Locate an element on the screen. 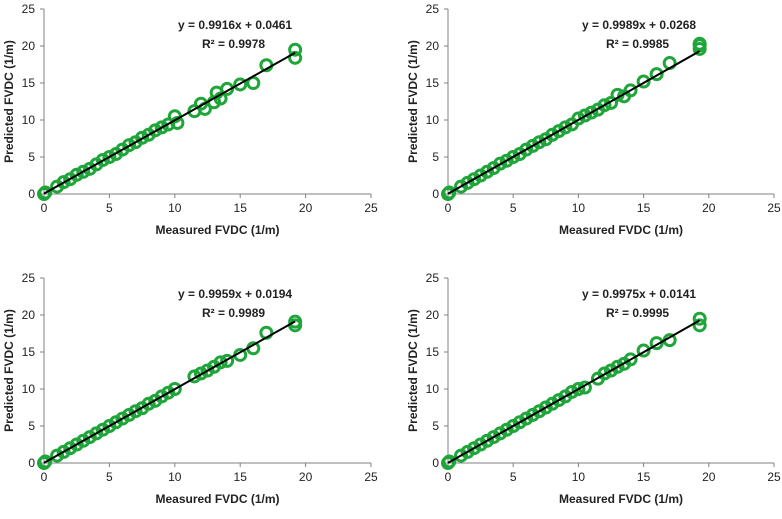 This screenshot has height=519, width=782. regression-equation: y = 0.9989x + 0.0268 is located at coordinates (639, 25).